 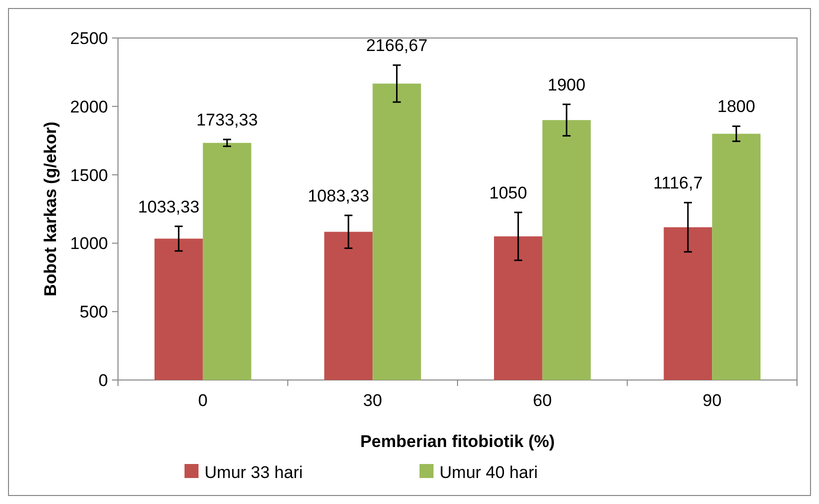 I want to click on data-label: 1050, so click(x=508, y=192).